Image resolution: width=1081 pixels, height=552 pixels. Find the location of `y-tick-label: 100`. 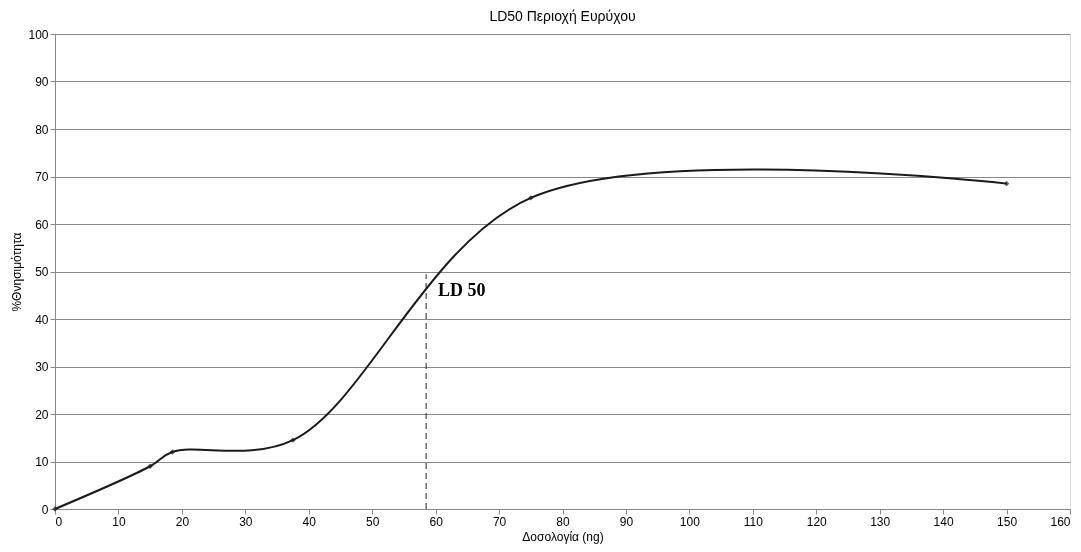

y-tick-label: 100 is located at coordinates (38, 34).